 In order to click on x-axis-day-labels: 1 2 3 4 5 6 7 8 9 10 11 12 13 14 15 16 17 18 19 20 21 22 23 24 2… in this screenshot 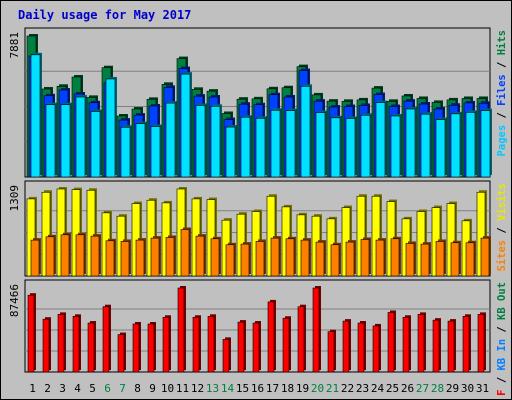, I will do `click(259, 388)`.